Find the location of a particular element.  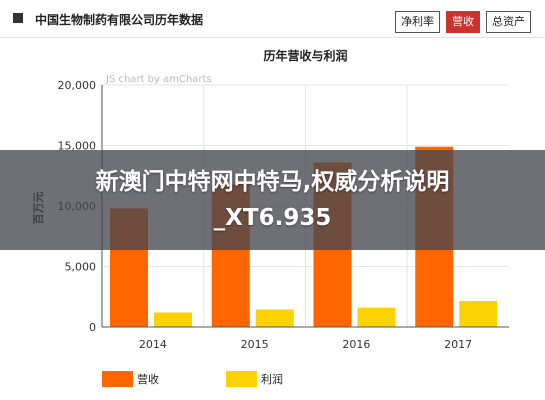

legend-label: 营收 is located at coordinates (148, 379).